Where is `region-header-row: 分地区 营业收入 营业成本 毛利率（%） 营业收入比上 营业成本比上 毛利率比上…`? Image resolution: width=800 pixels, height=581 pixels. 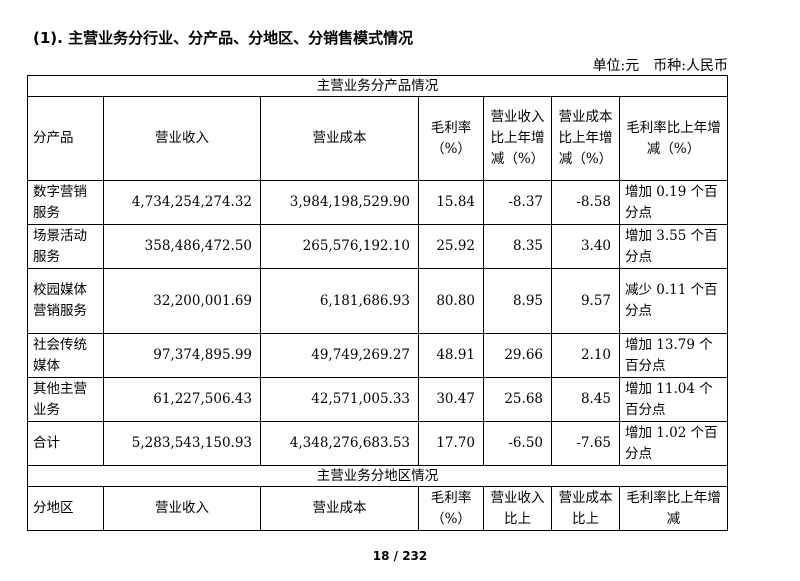 region-header-row: 分地区 营业收入 营业成本 毛利率（%） 营业收入比上 营业成本比上 毛利率比上… is located at coordinates (378, 508).